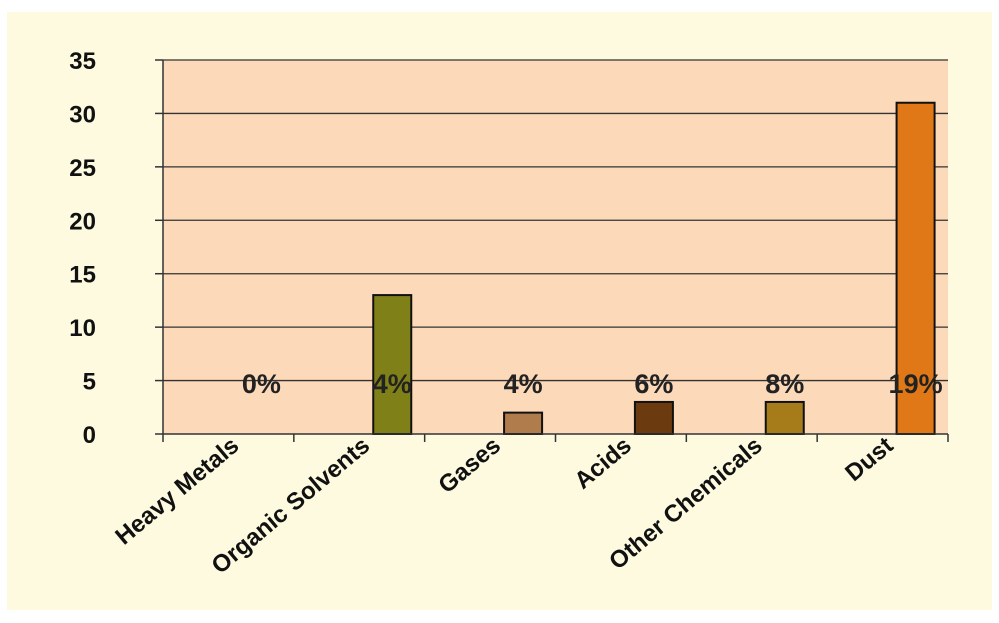  Describe the element at coordinates (82, 221) in the screenshot. I see `y-tick-label: 20` at that location.